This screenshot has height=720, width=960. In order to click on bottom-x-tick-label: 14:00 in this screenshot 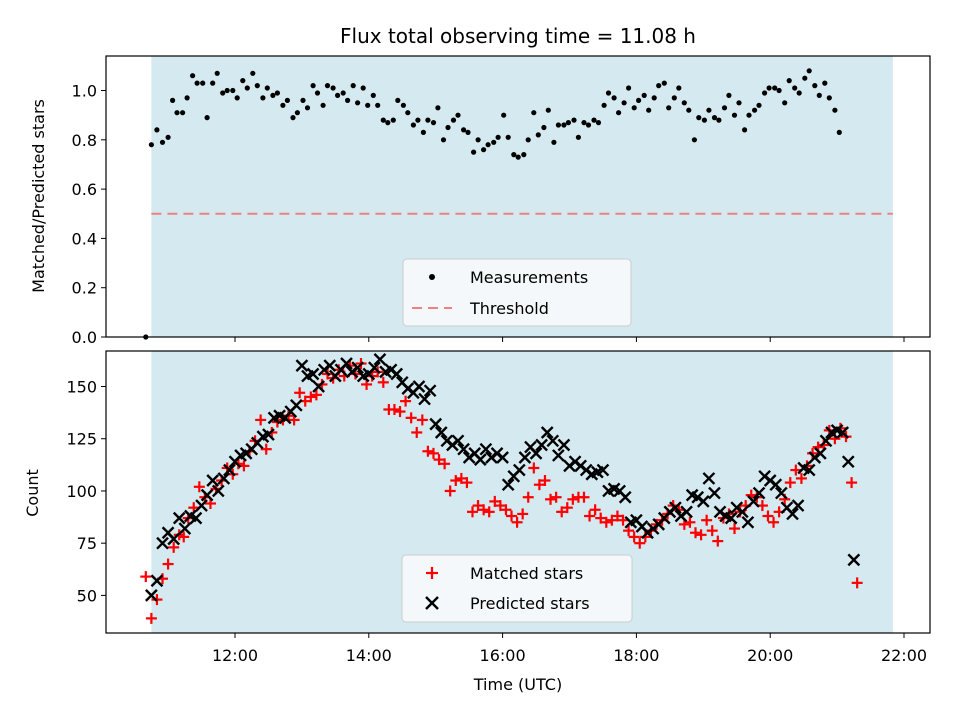, I will do `click(369, 655)`.